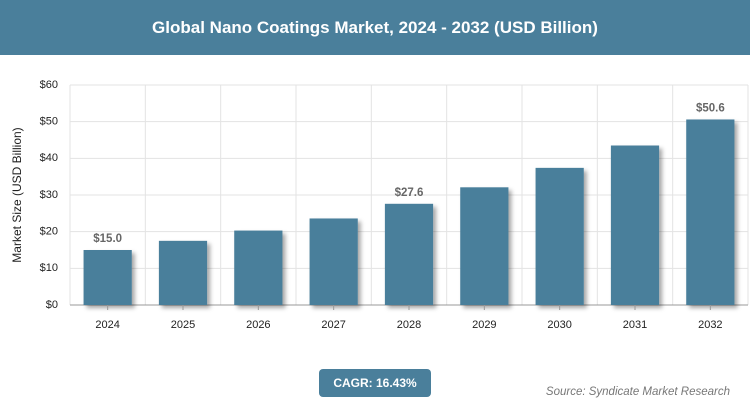 The width and height of the screenshot is (750, 417). I want to click on x-tick-label: 2027, so click(333, 325).